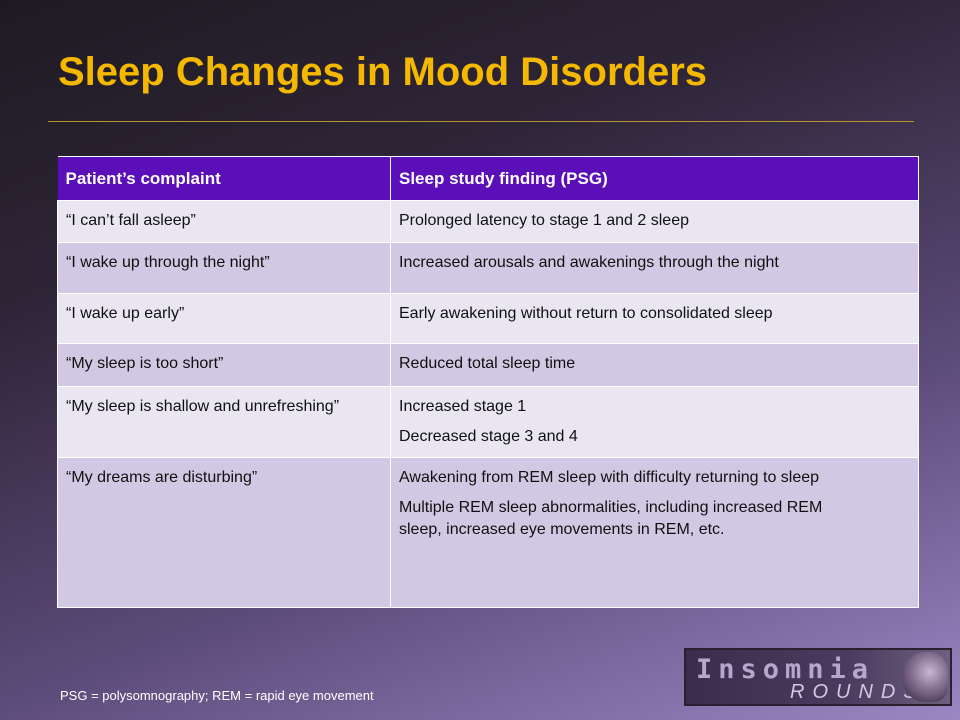  What do you see at coordinates (224, 365) in the screenshot?
I see `complaint-cell: “My sleep is too short”` at bounding box center [224, 365].